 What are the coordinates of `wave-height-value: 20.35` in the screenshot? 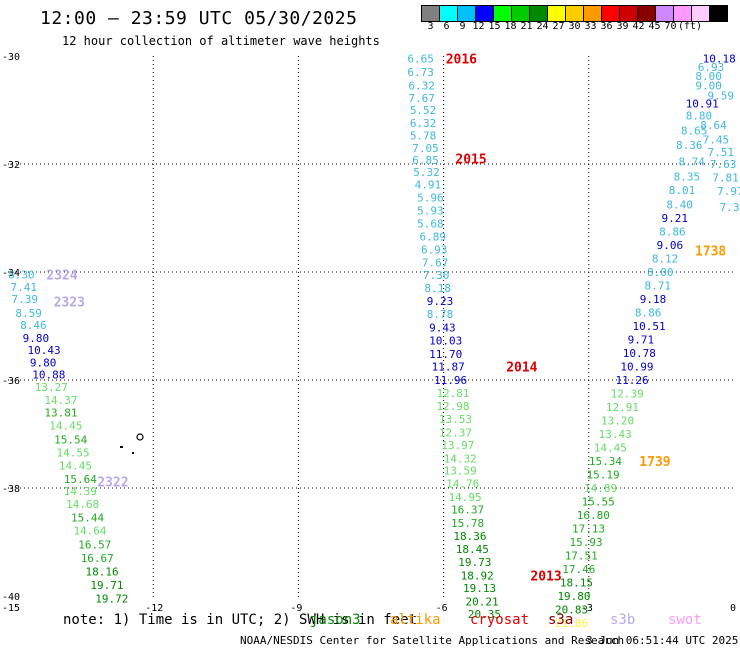 It's located at (484, 614).